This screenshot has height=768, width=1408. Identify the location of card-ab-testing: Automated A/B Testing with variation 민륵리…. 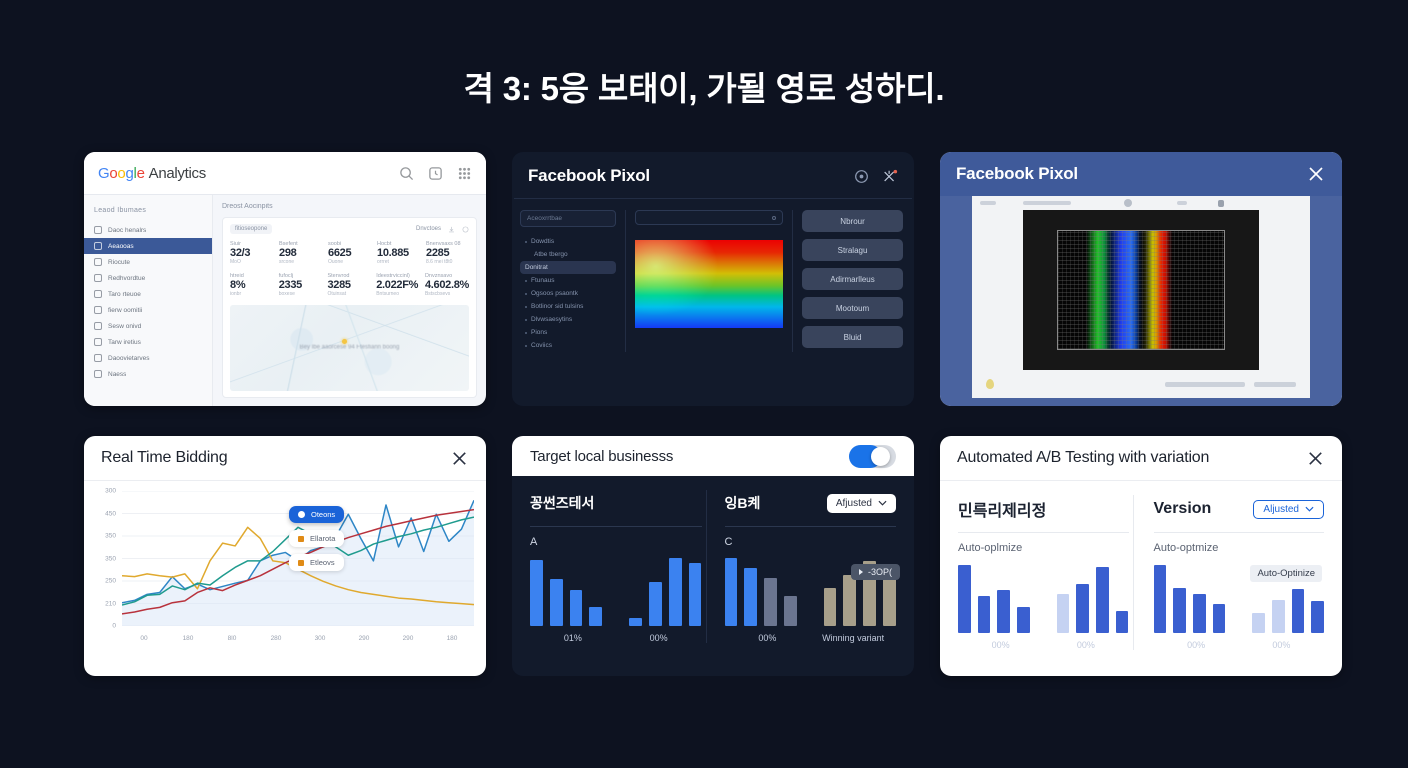
(1141, 556).